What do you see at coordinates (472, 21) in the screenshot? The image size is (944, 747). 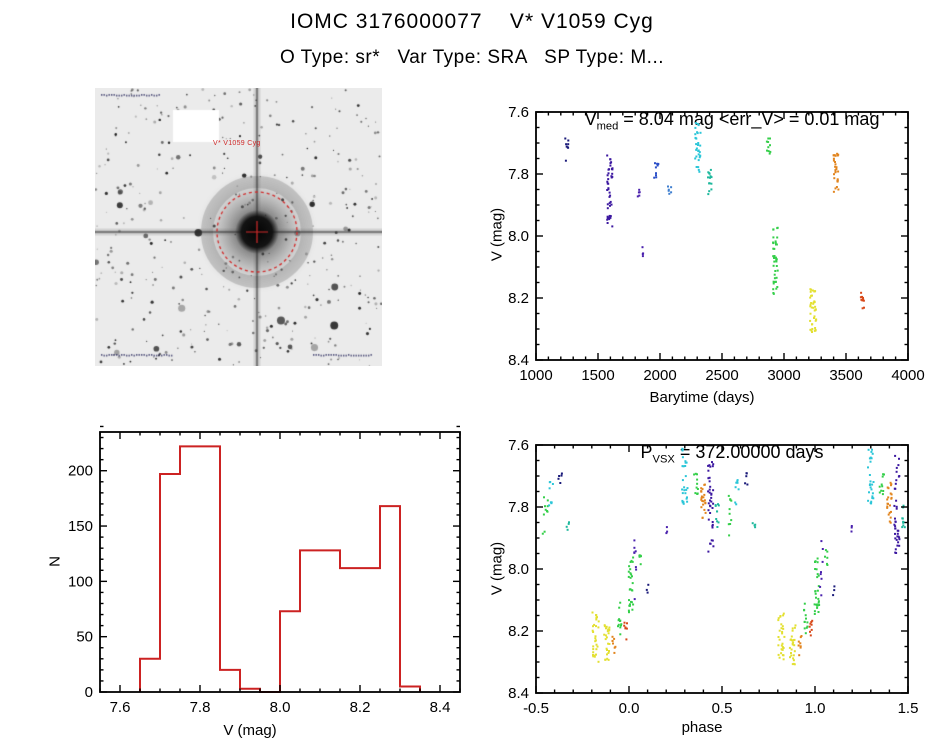 I see `page-title: IOMC 3176000077 V* V1059 Cyg` at bounding box center [472, 21].